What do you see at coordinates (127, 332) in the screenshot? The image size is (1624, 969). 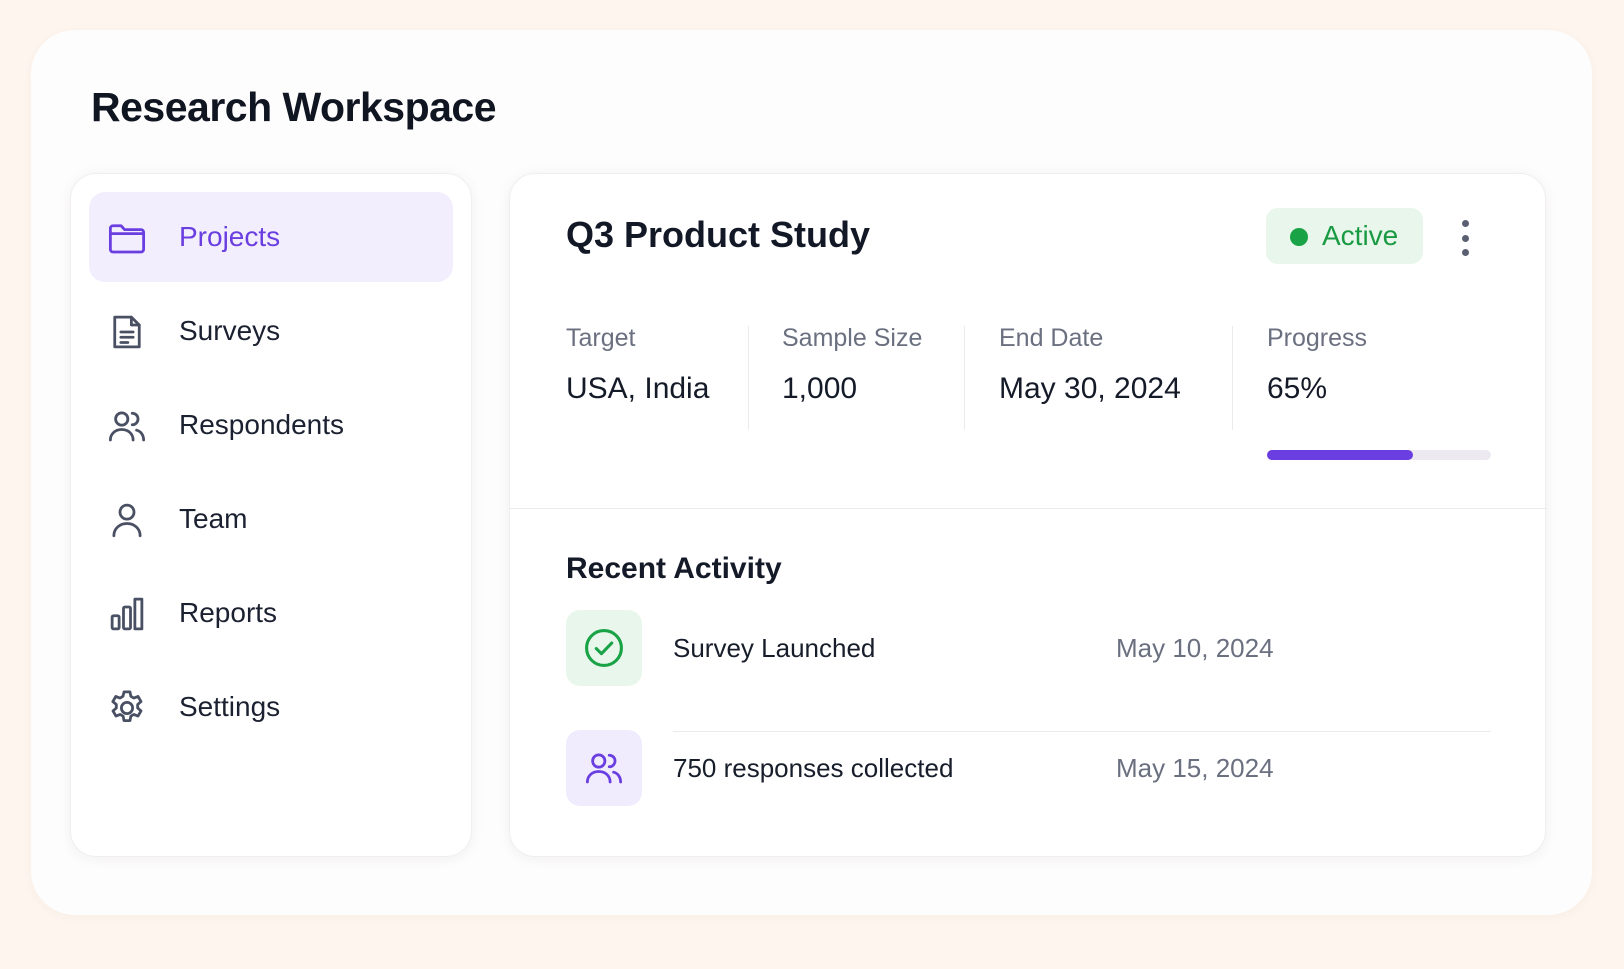 I see `document-icon` at bounding box center [127, 332].